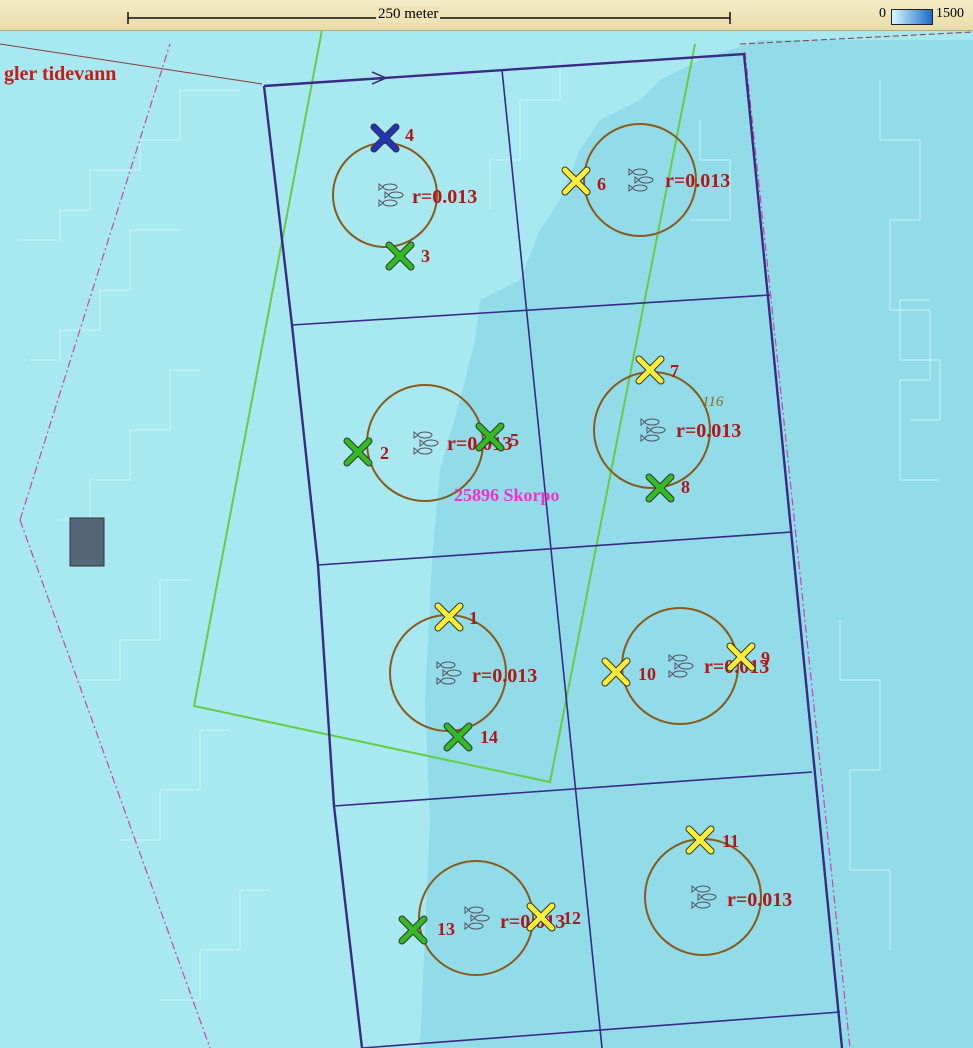 This screenshot has height=1048, width=973. Describe the element at coordinates (489, 737) in the screenshot. I see `marker-label: 14` at that location.